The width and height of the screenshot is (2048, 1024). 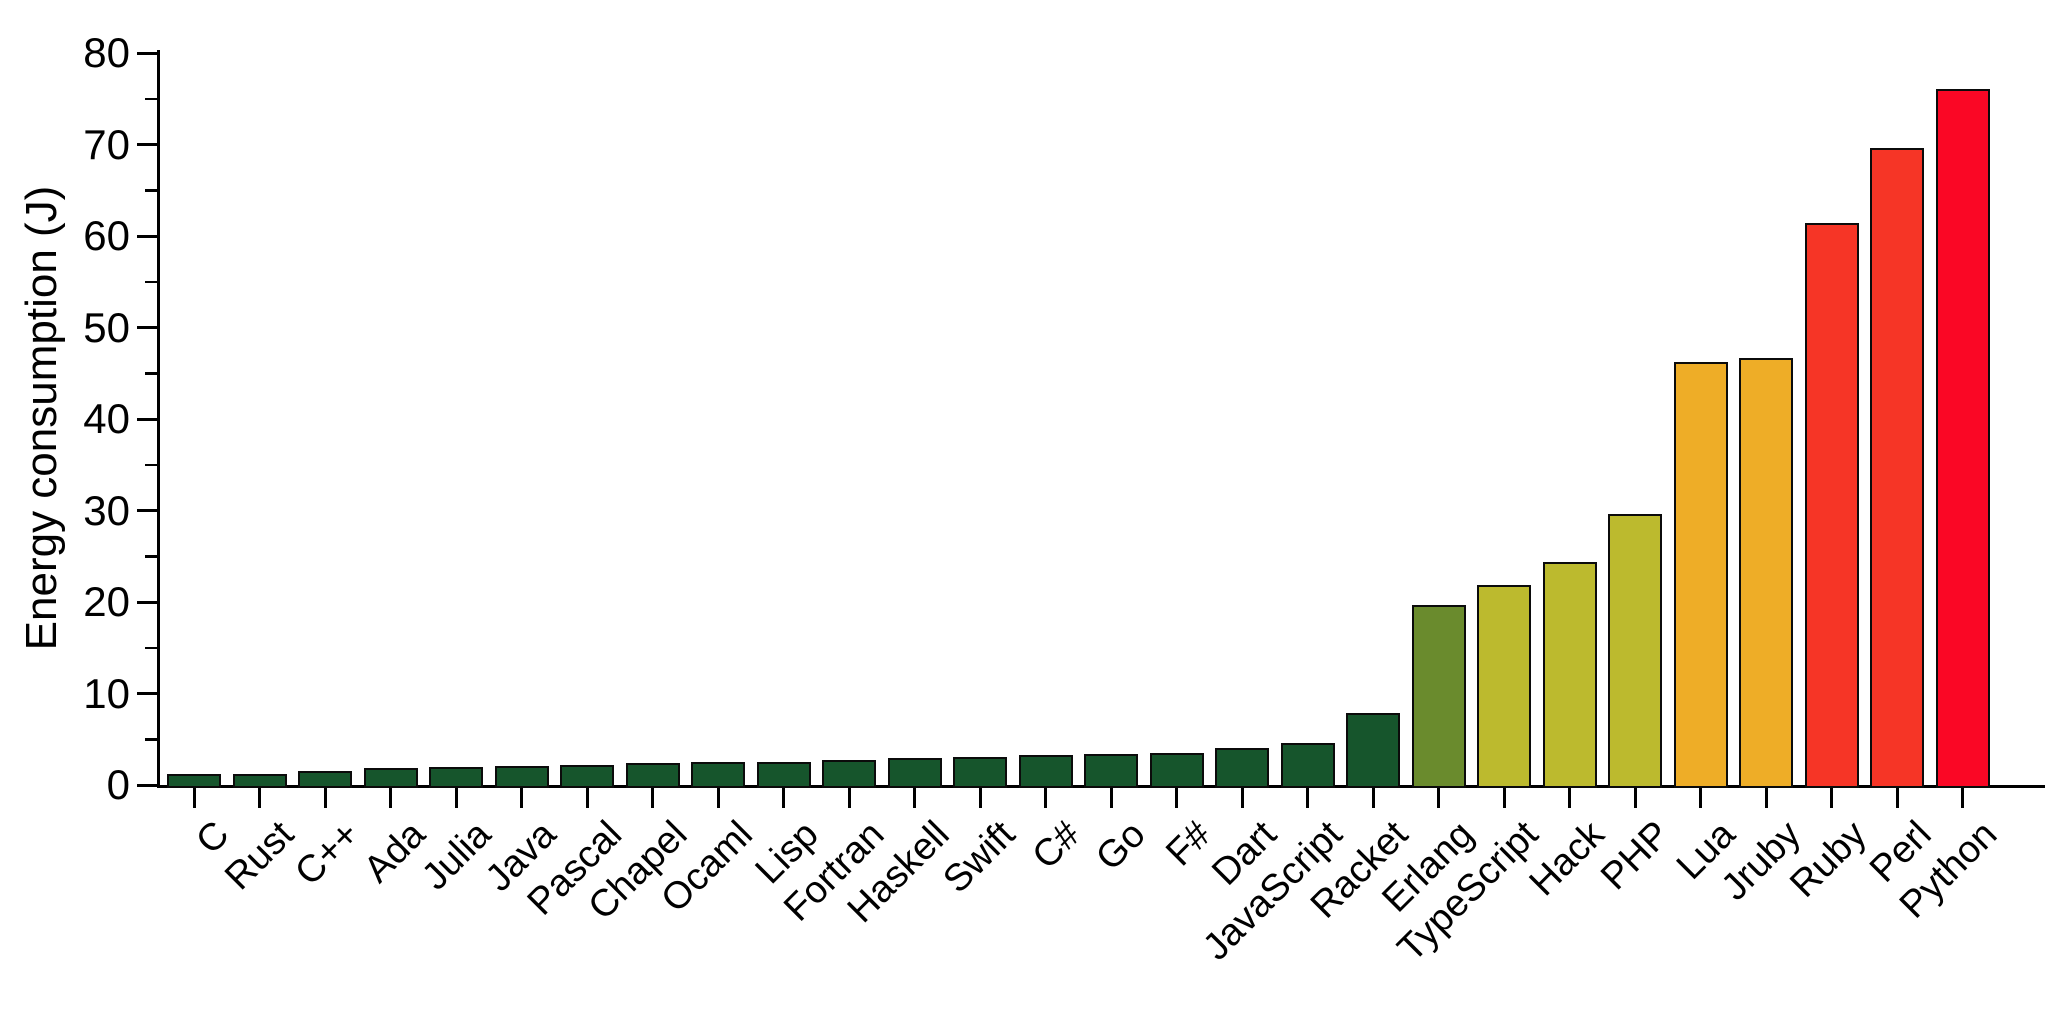 I want to click on bar-pascal, so click(x=587, y=776).